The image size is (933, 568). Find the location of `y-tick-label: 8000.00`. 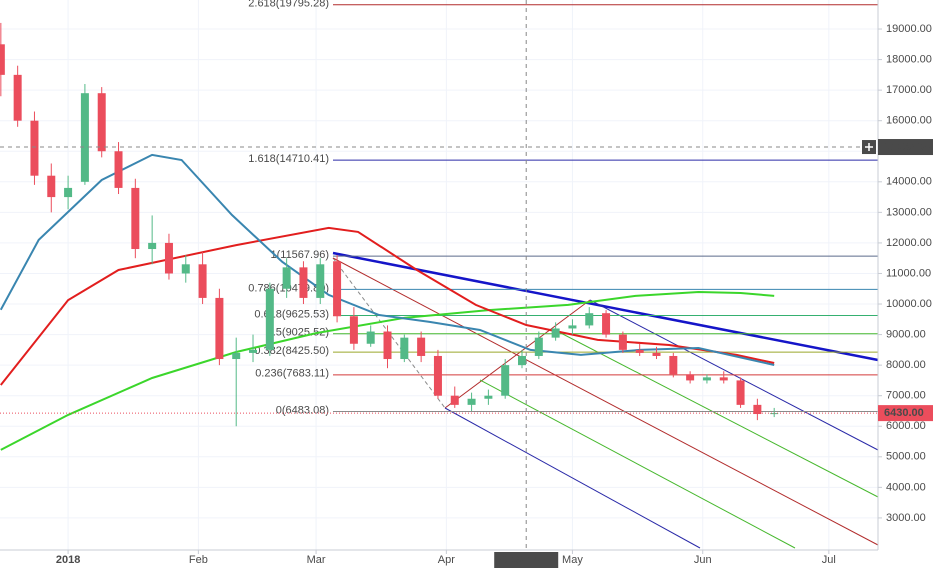

y-tick-label: 8000.00 is located at coordinates (906, 365).